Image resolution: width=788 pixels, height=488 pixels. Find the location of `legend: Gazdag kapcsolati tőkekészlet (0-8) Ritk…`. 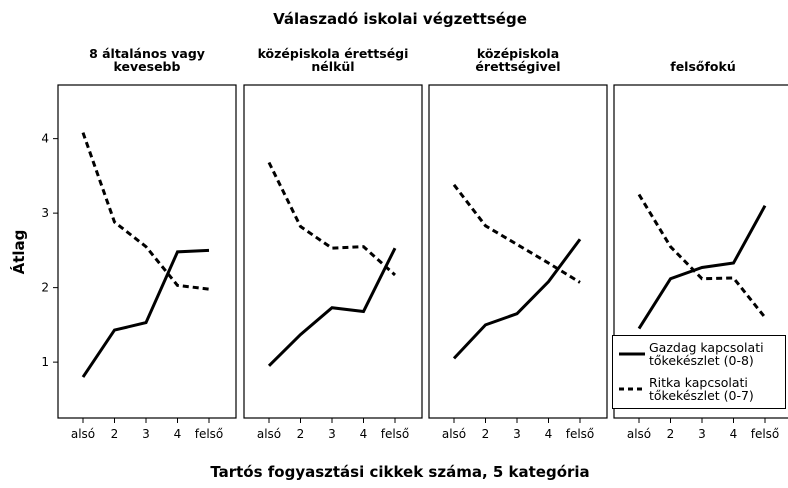

legend: Gazdag kapcsolati tőkekészlet (0-8) Ritk… is located at coordinates (699, 372).